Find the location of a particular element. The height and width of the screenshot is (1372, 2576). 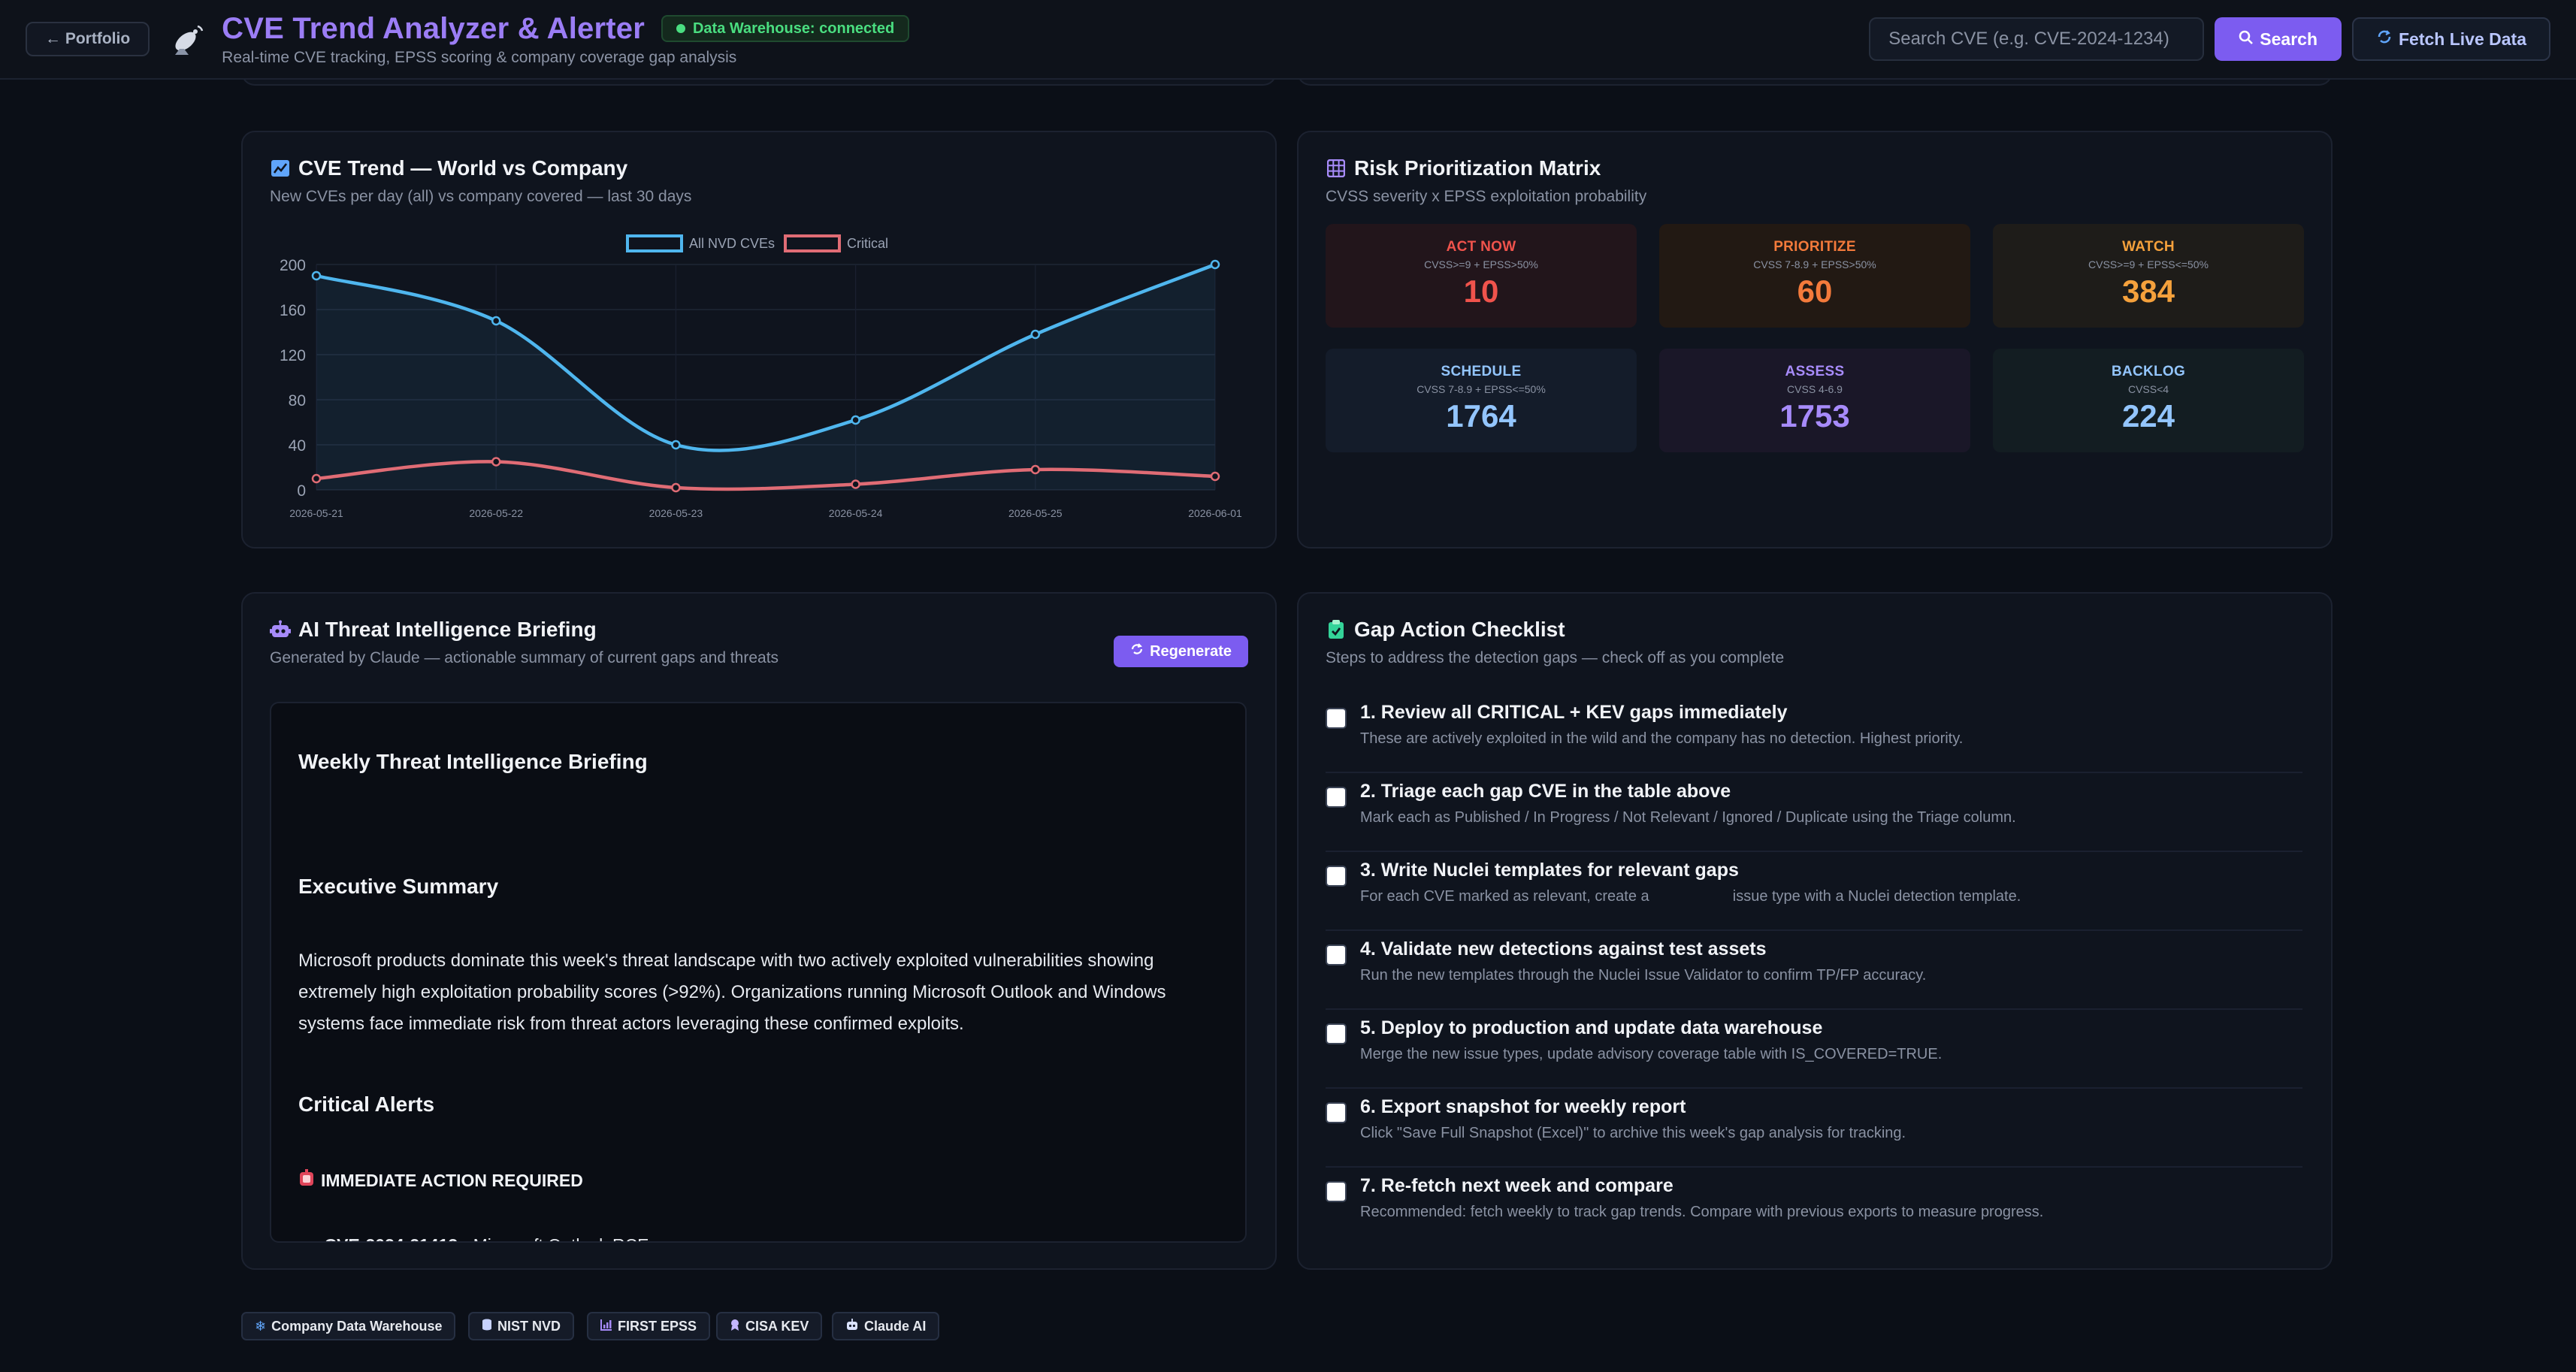

siren-icon is located at coordinates (306, 1180).